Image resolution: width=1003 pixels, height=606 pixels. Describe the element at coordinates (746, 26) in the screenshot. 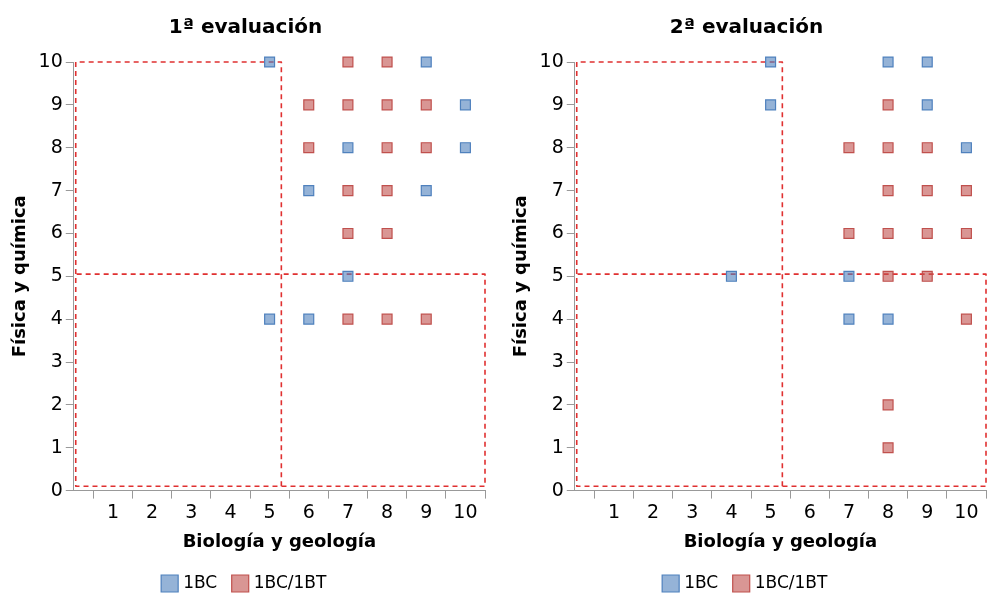

I see `chart-title: 2ª evaluación` at that location.